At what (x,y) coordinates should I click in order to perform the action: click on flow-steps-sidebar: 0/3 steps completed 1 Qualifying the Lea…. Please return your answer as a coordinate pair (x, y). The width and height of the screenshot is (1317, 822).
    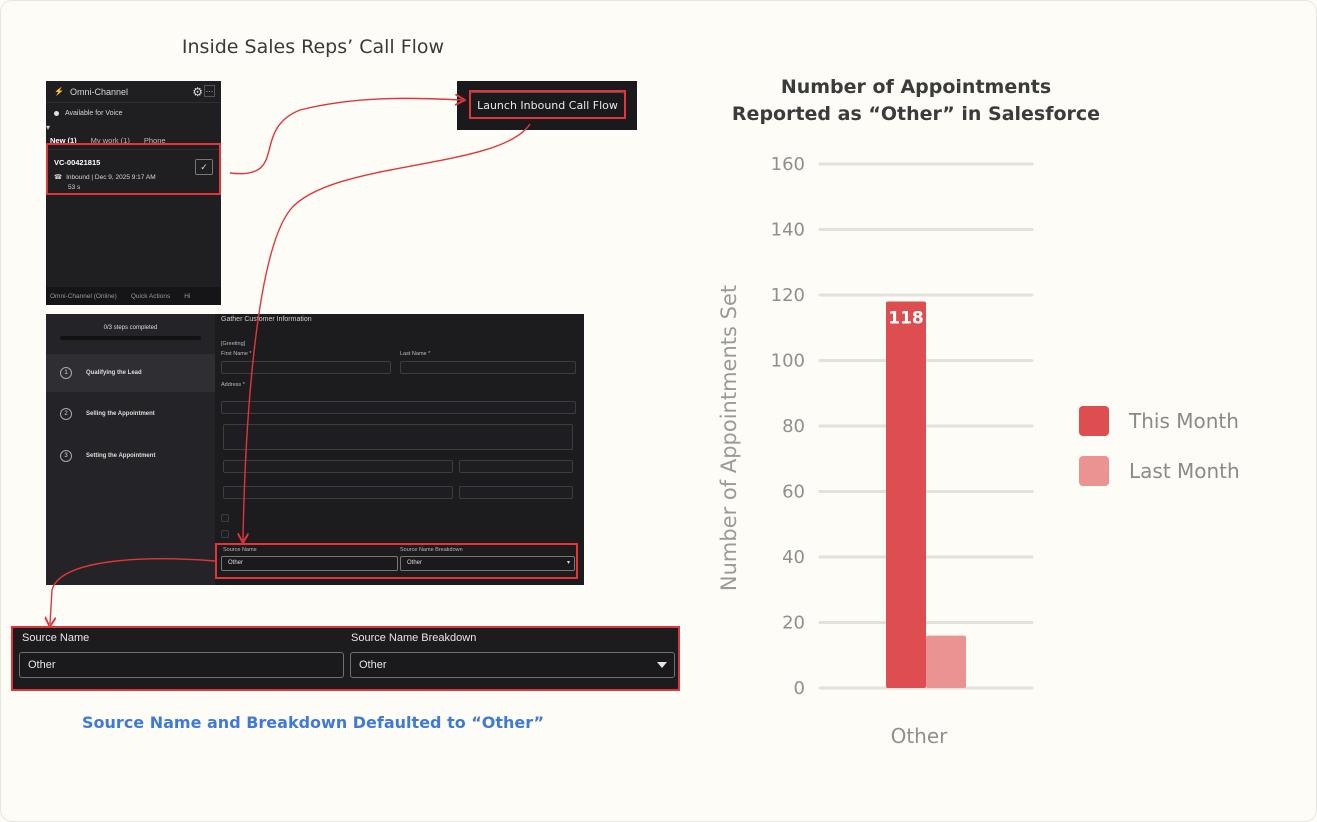
    Looking at the image, I should click on (130, 449).